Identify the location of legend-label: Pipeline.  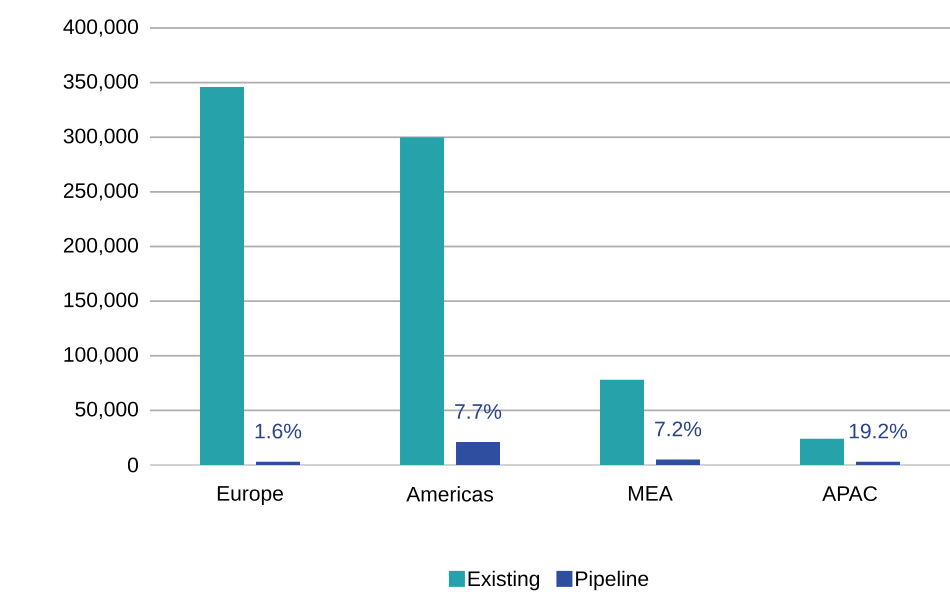
(612, 580).